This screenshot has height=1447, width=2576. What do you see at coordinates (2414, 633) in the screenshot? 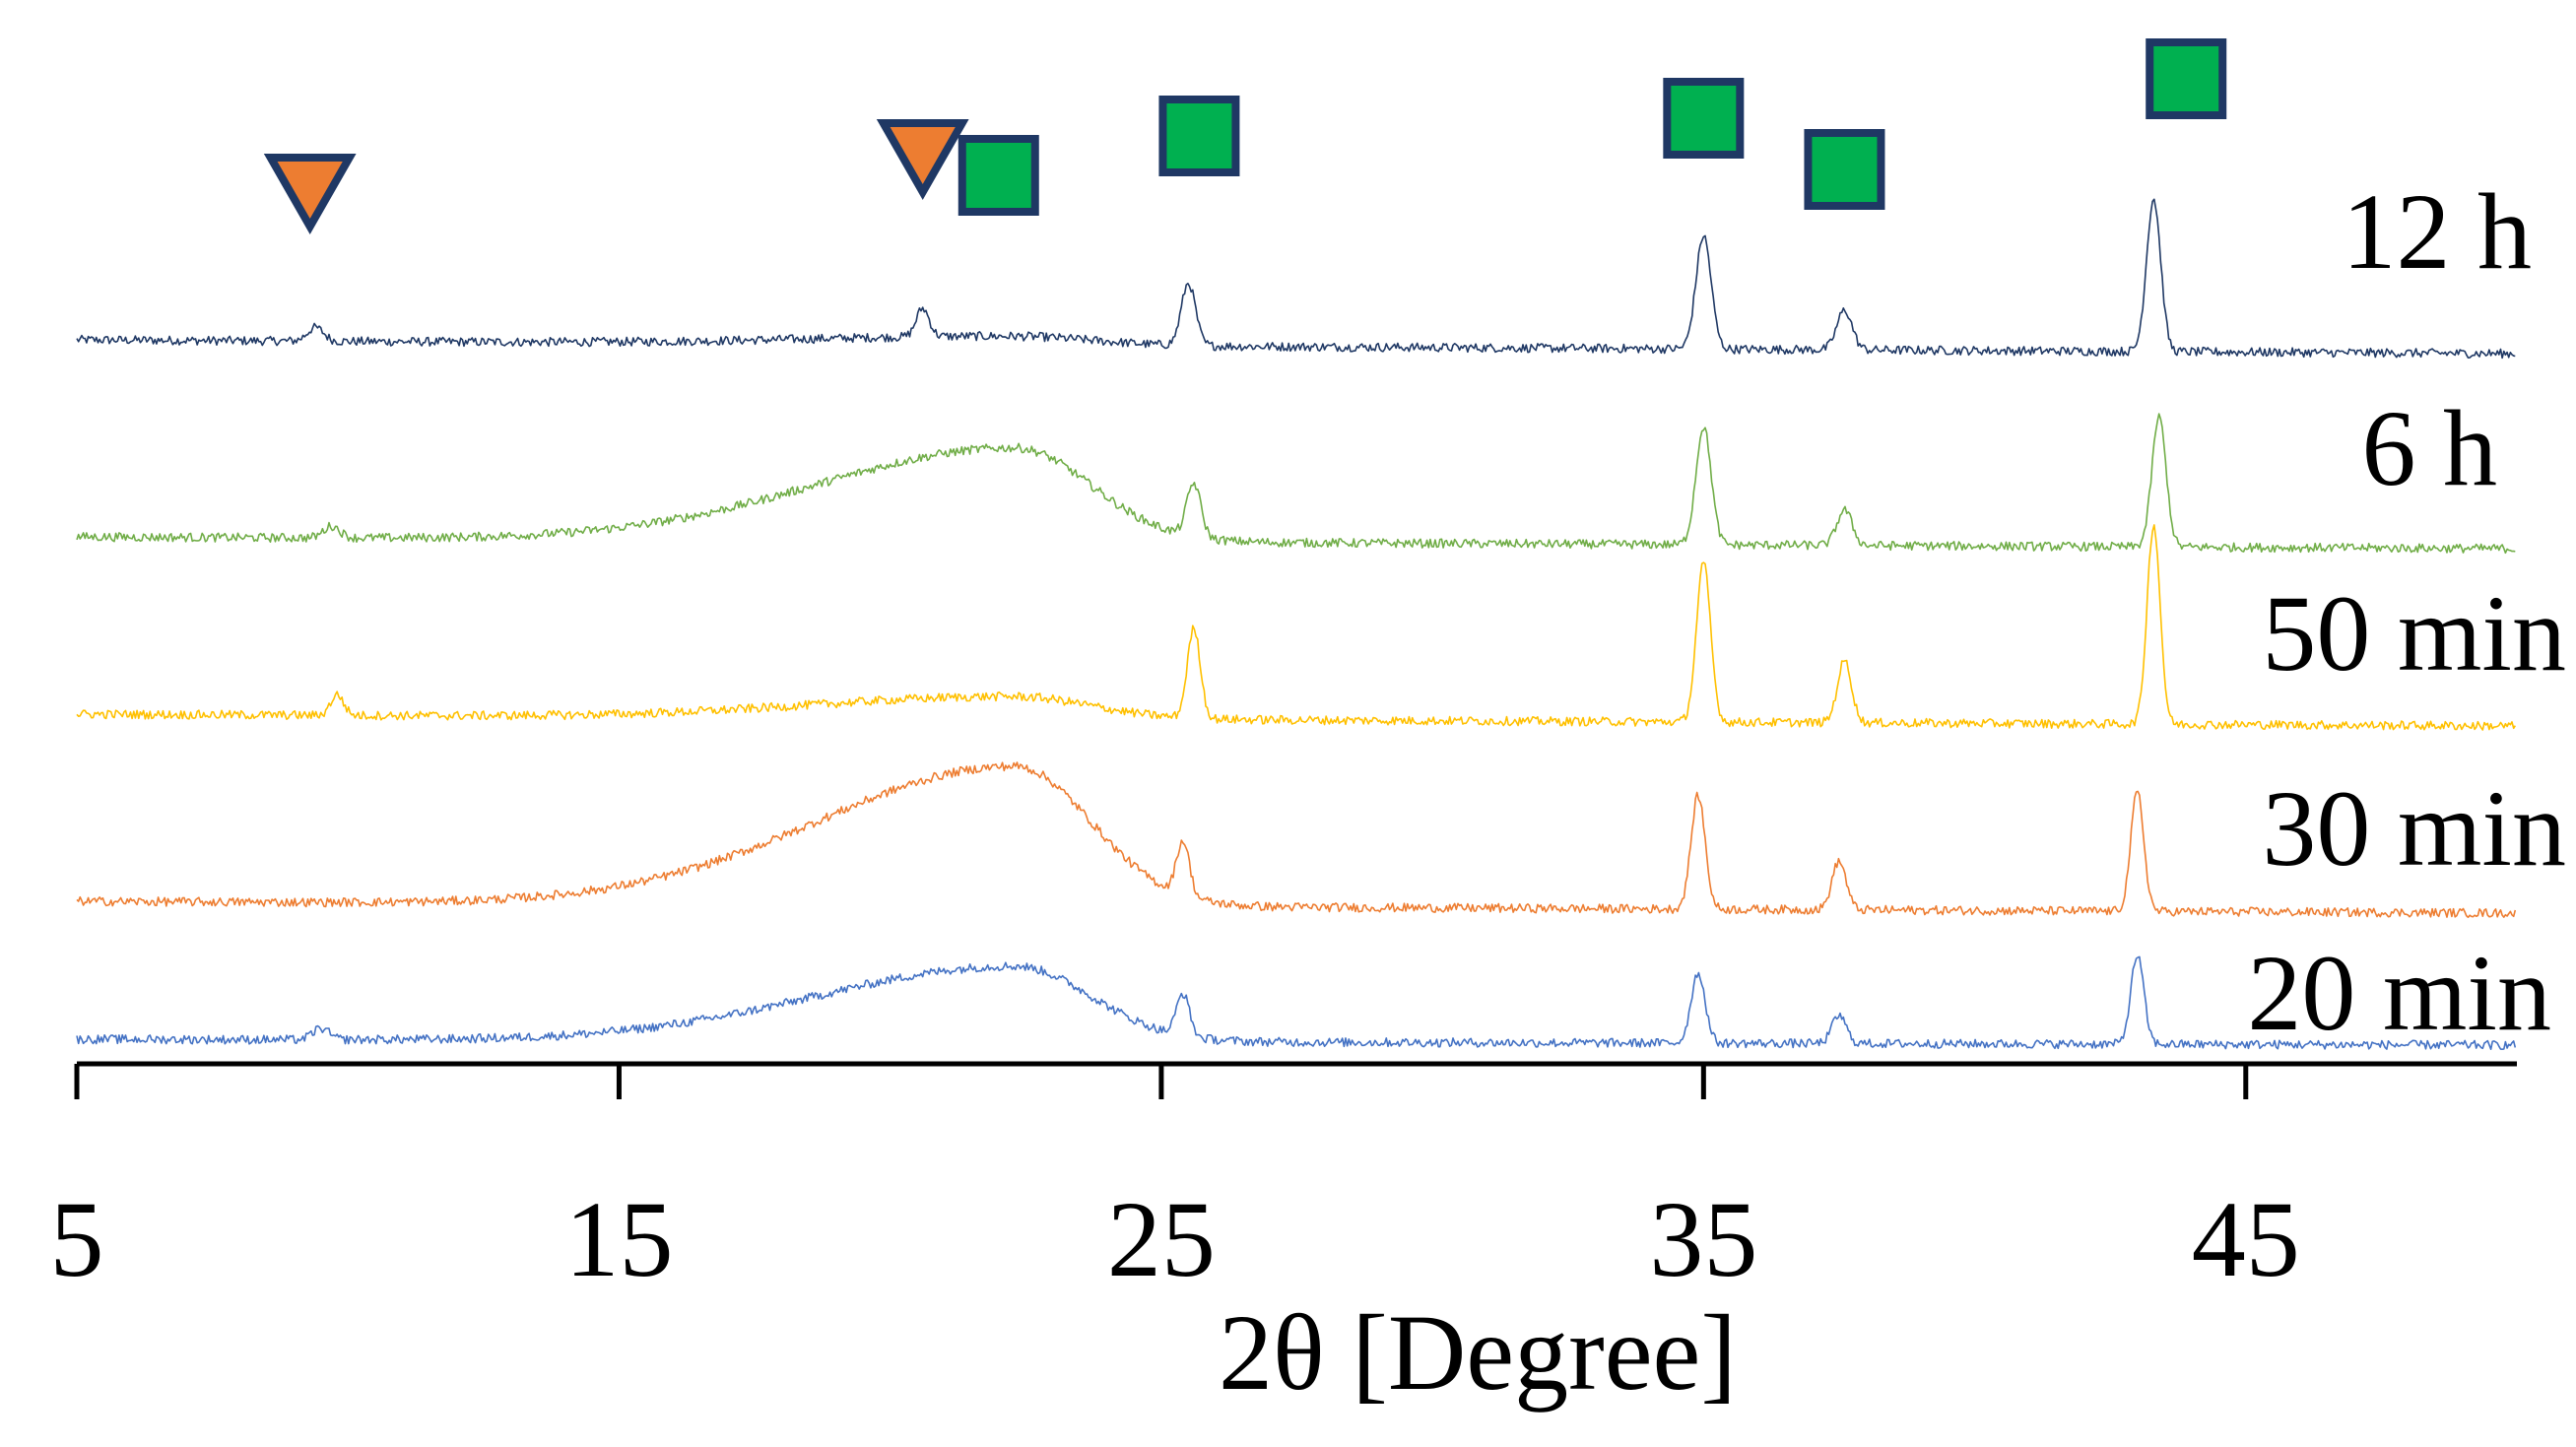
I see `series-label-50-min: 50 min` at bounding box center [2414, 633].